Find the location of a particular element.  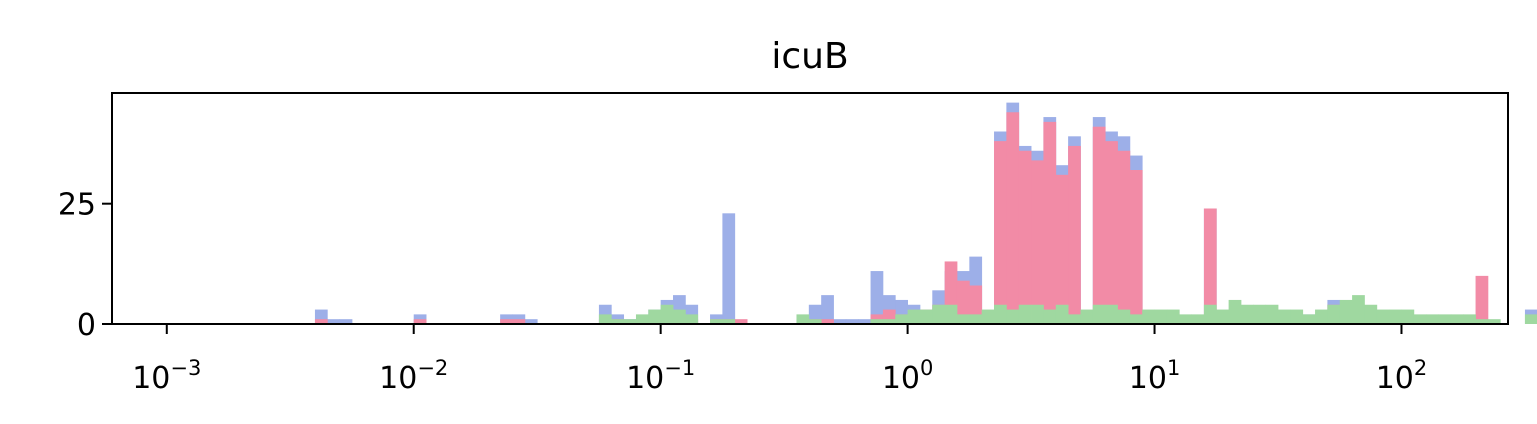

histogram-bar-s1-b66 is located at coordinates (1136, 247).